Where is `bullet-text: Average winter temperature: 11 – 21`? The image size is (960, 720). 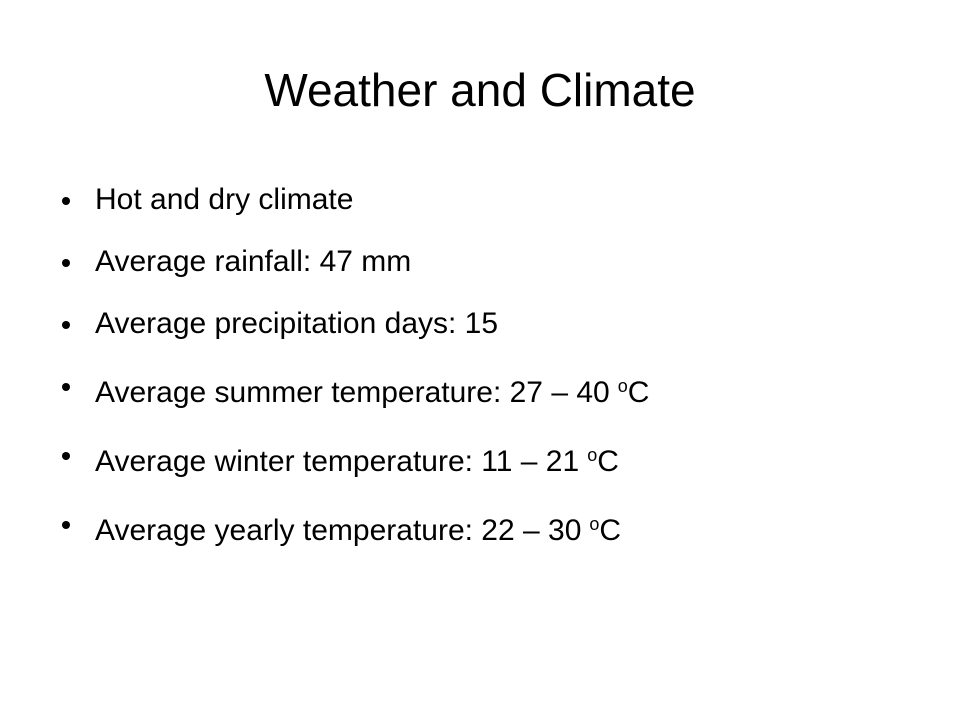 bullet-text: Average winter temperature: 11 – 21 is located at coordinates (337, 461).